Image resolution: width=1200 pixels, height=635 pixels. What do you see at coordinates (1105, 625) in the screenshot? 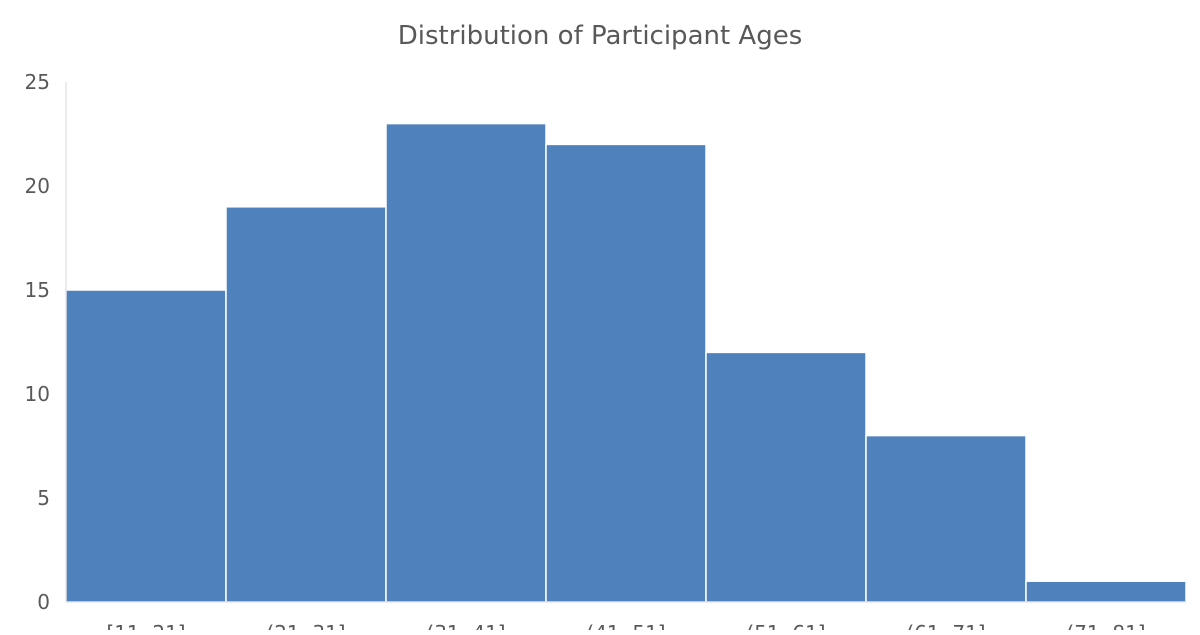
I see `x-tick-label-6: (71, 81]` at bounding box center [1105, 625].